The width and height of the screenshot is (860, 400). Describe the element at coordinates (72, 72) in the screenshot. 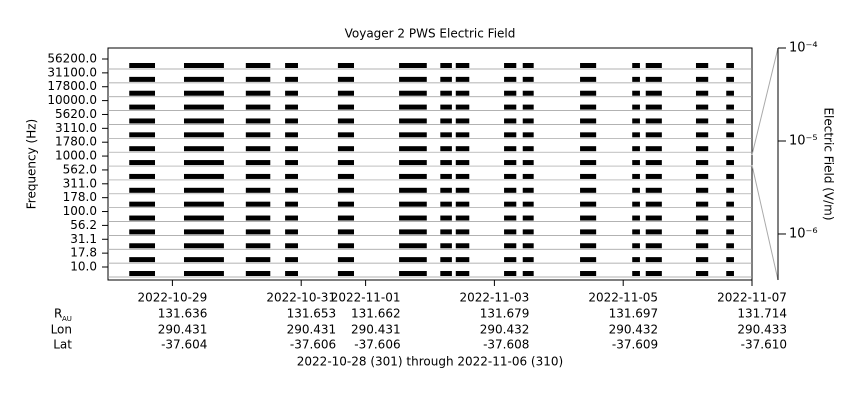

I see `y-tick-label: 31100.0` at that location.